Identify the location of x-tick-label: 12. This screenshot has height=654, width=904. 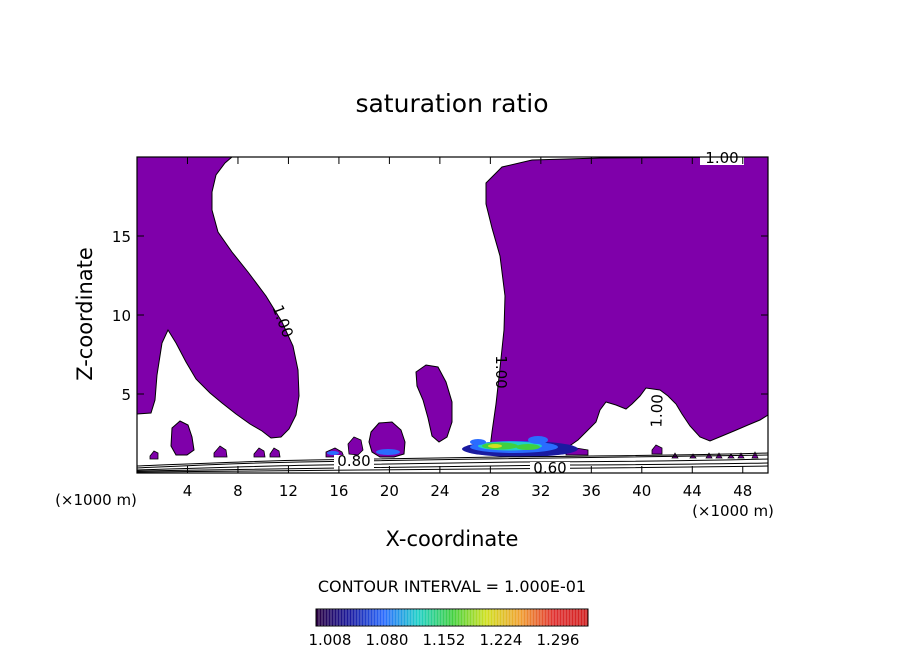
(288, 491).